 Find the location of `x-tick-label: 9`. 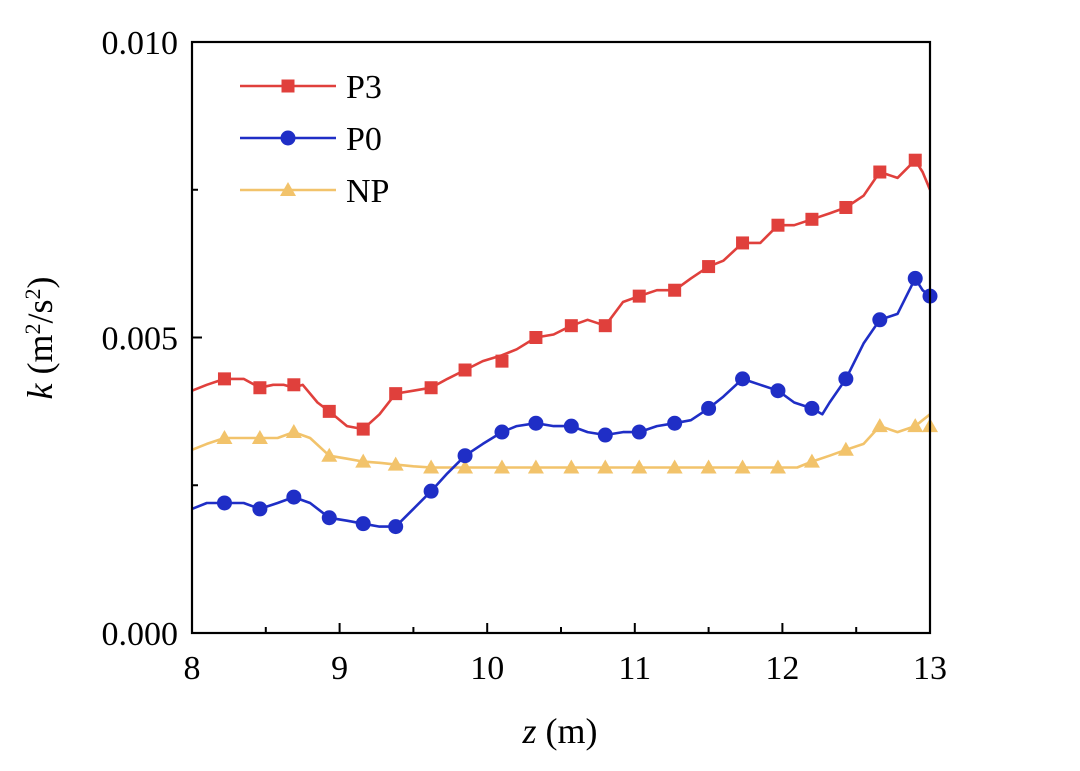

x-tick-label: 9 is located at coordinates (339, 668).